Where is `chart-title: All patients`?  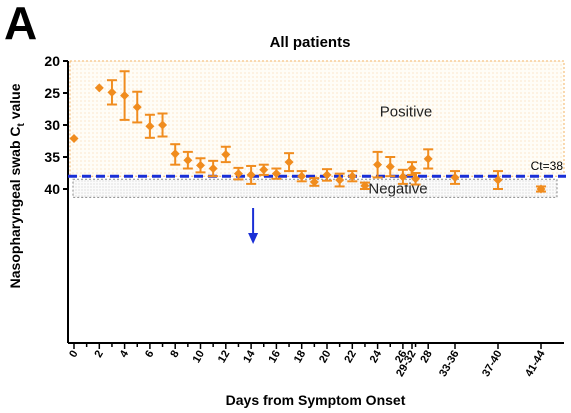 chart-title: All patients is located at coordinates (310, 42).